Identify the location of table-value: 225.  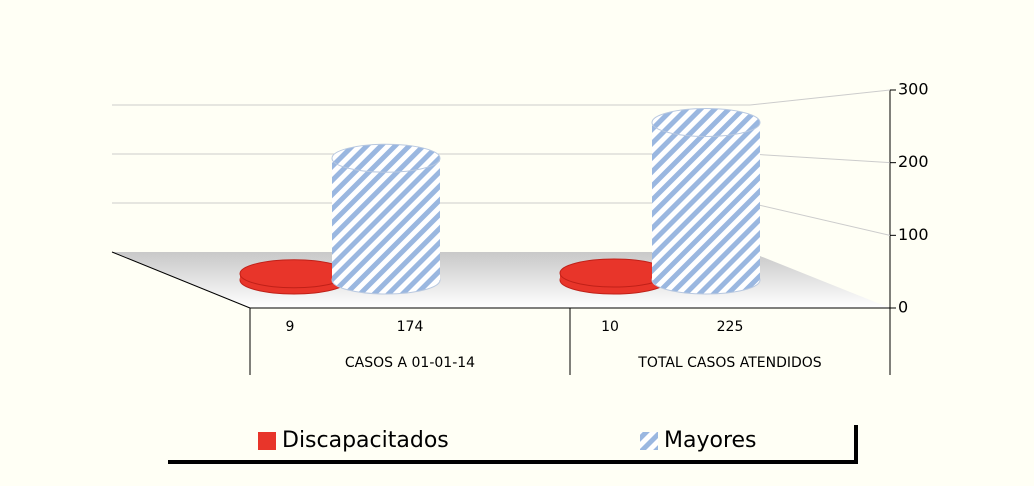
(730, 327).